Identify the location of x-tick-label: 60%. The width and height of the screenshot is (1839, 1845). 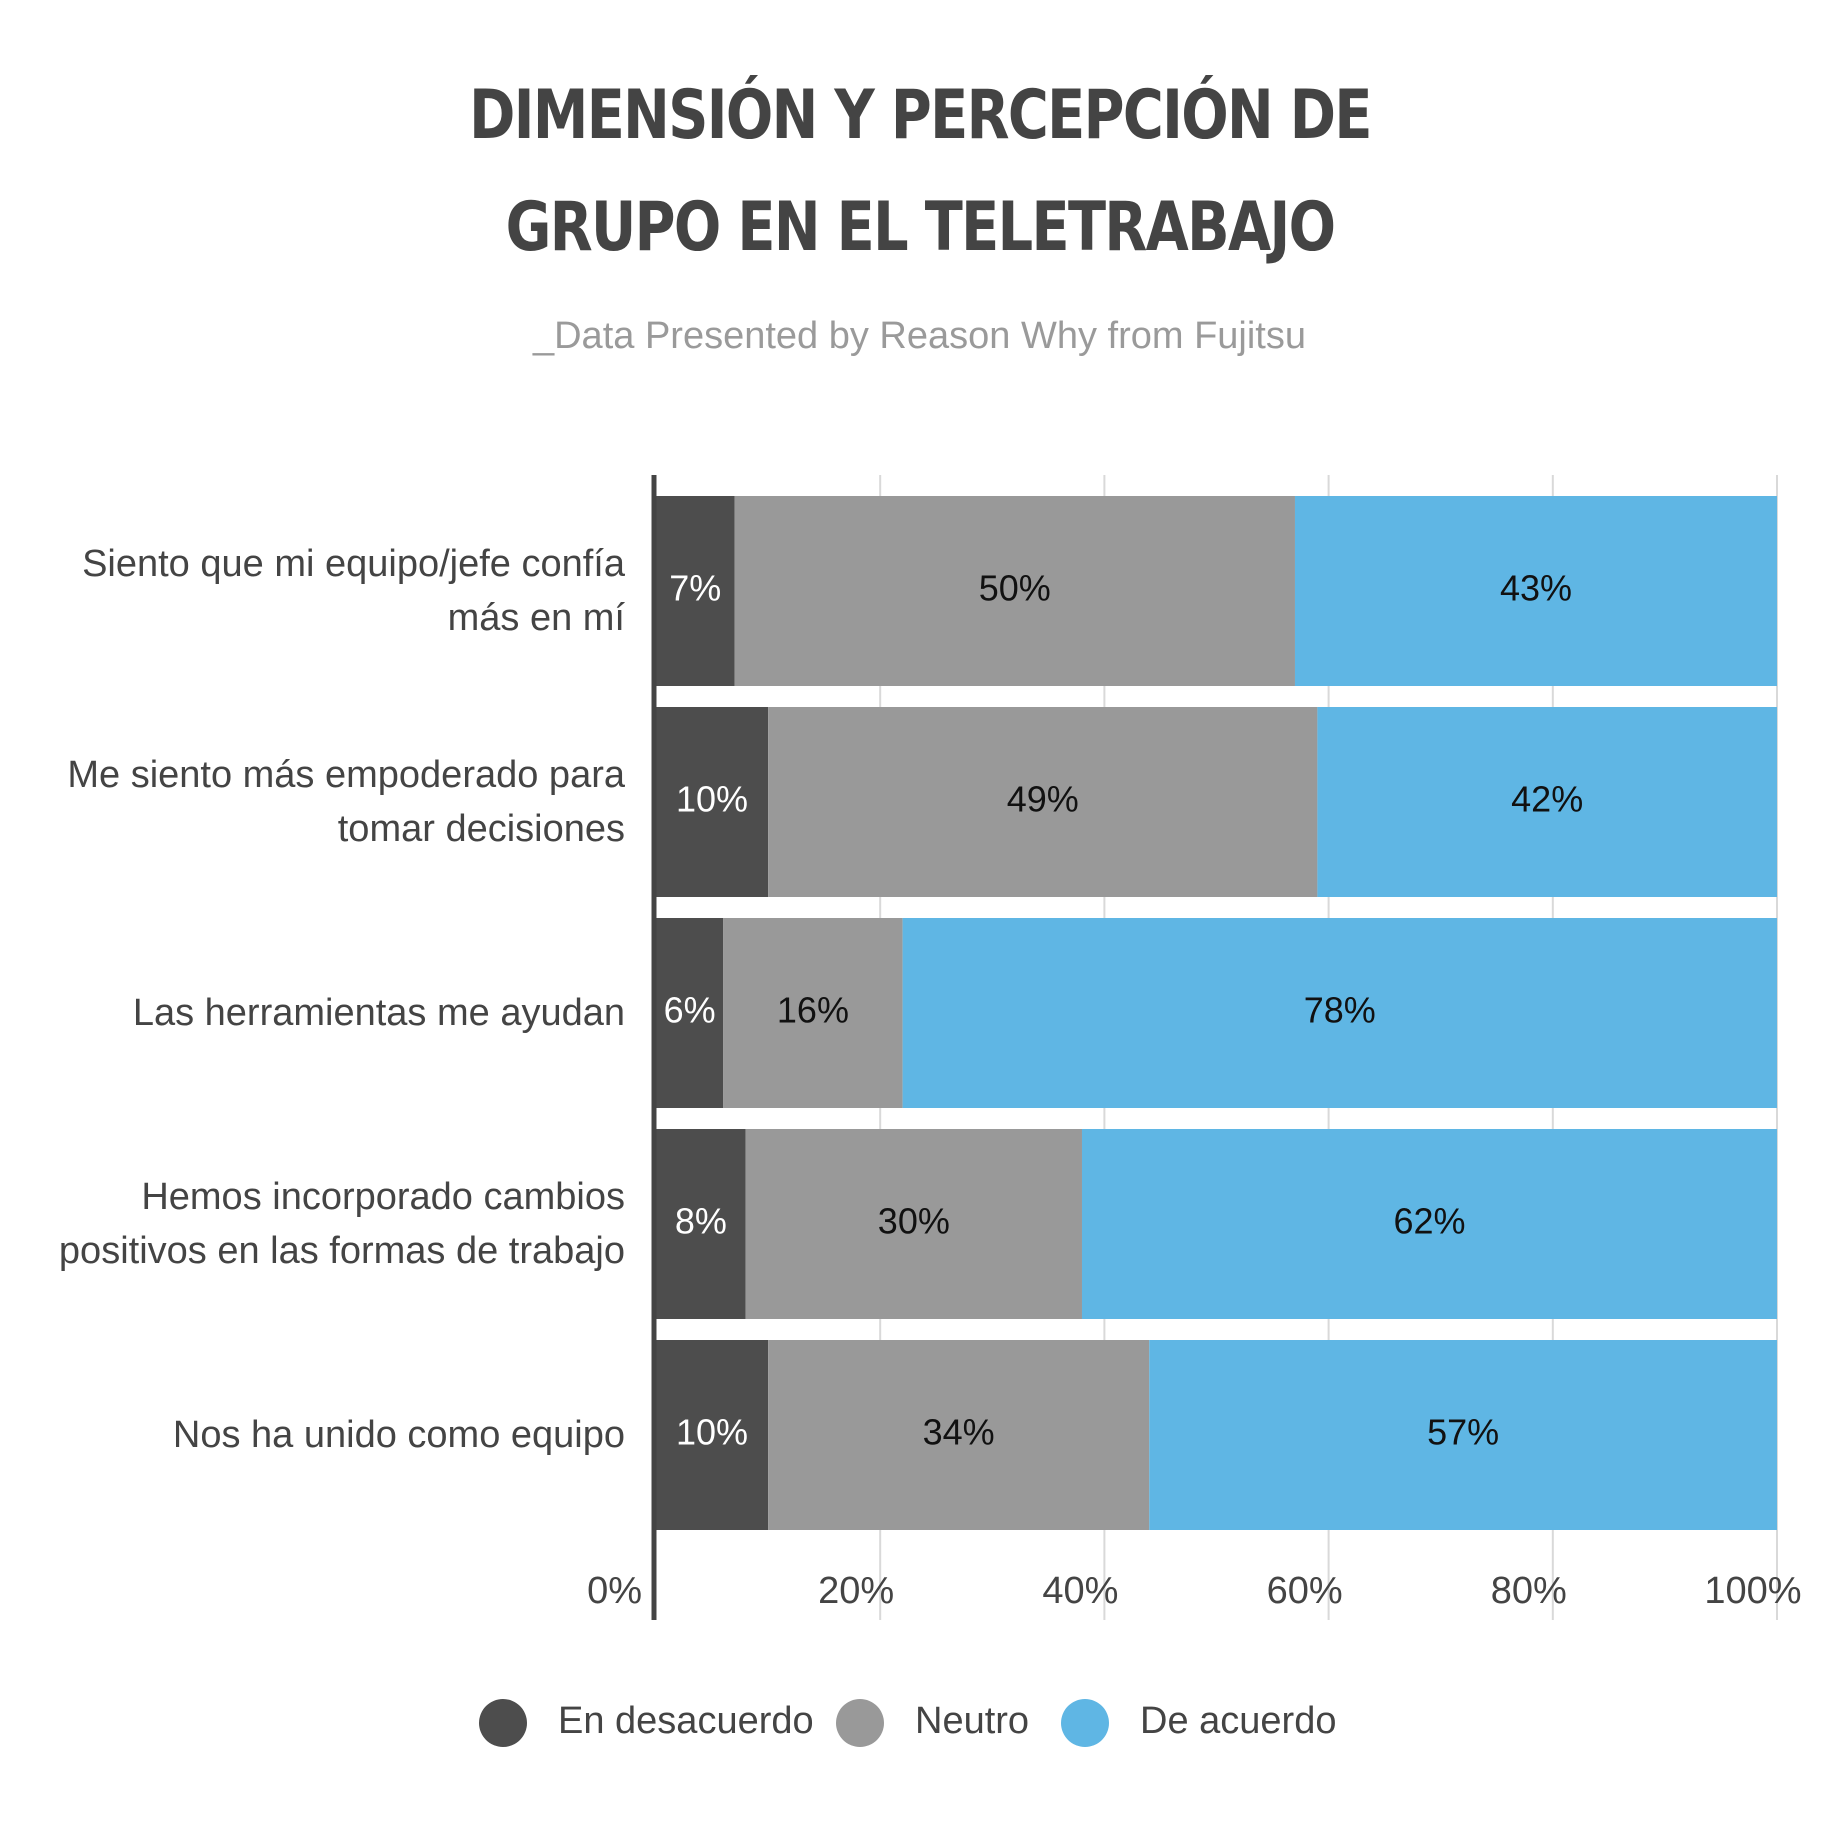
(1305, 1591).